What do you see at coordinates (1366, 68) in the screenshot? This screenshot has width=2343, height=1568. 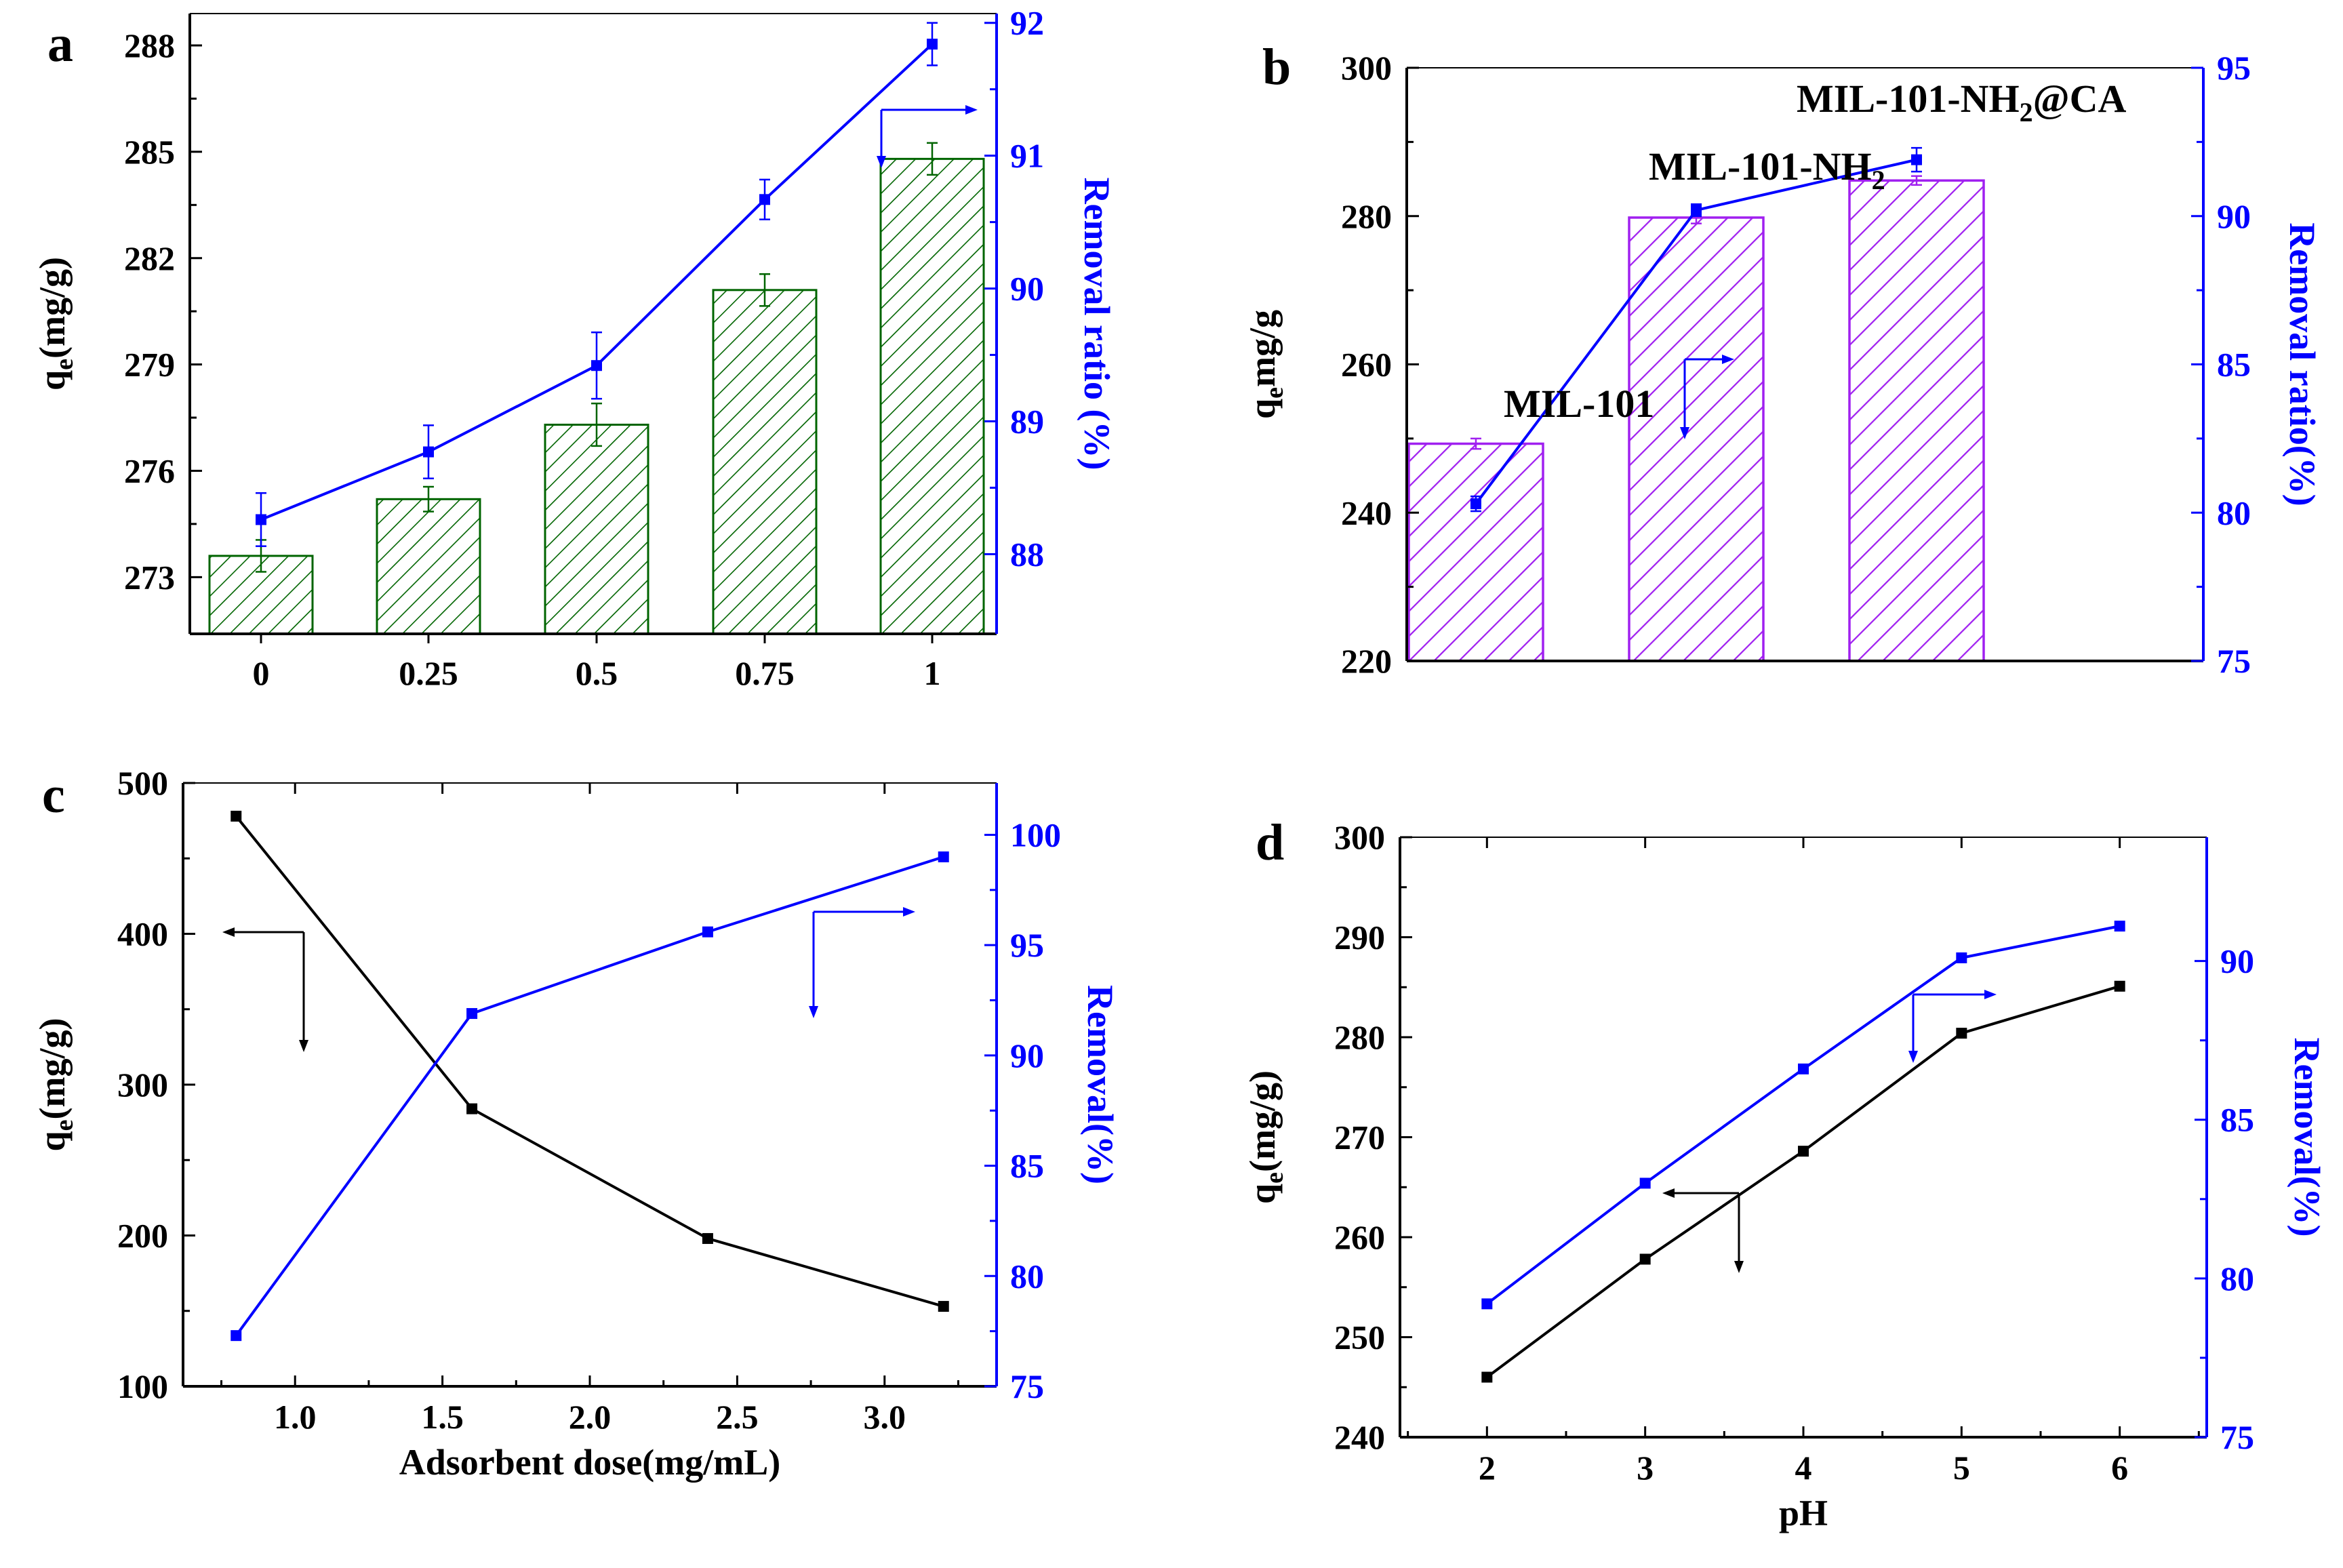 I see `panel-b-left-tick-label: 300` at bounding box center [1366, 68].